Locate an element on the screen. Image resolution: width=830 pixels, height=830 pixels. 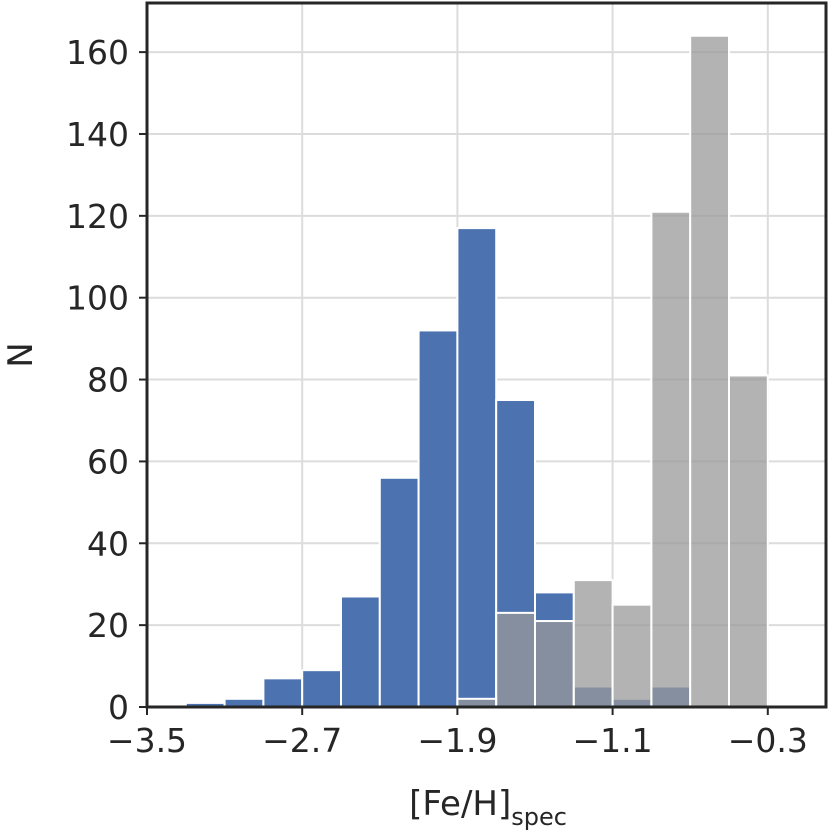
y-tick-label: 140 is located at coordinates (97, 134).